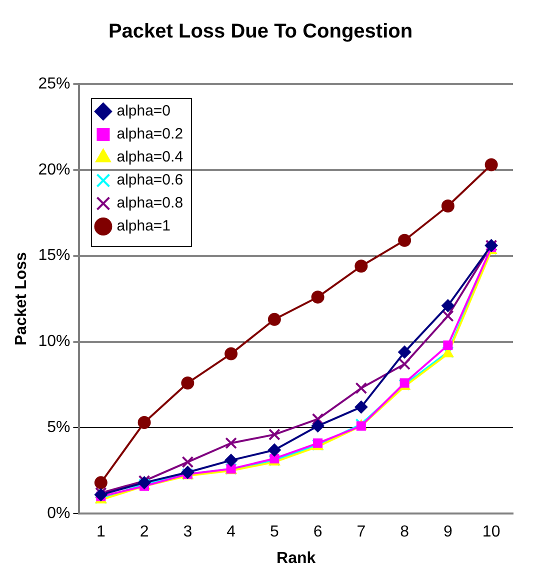  I want to click on x-tick-label: 2, so click(144, 532).